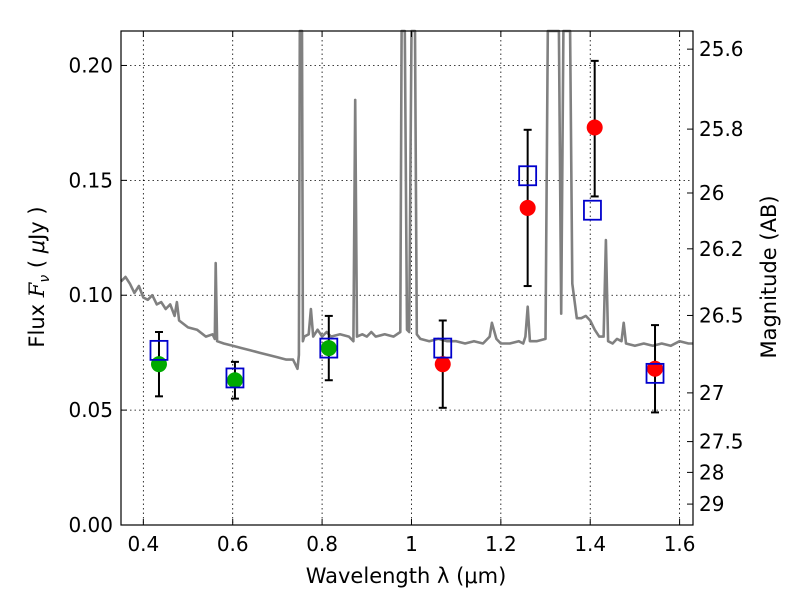 Image resolution: width=800 pixels, height=604 pixels. I want to click on y-tick-label: 0.00, so click(90, 525).